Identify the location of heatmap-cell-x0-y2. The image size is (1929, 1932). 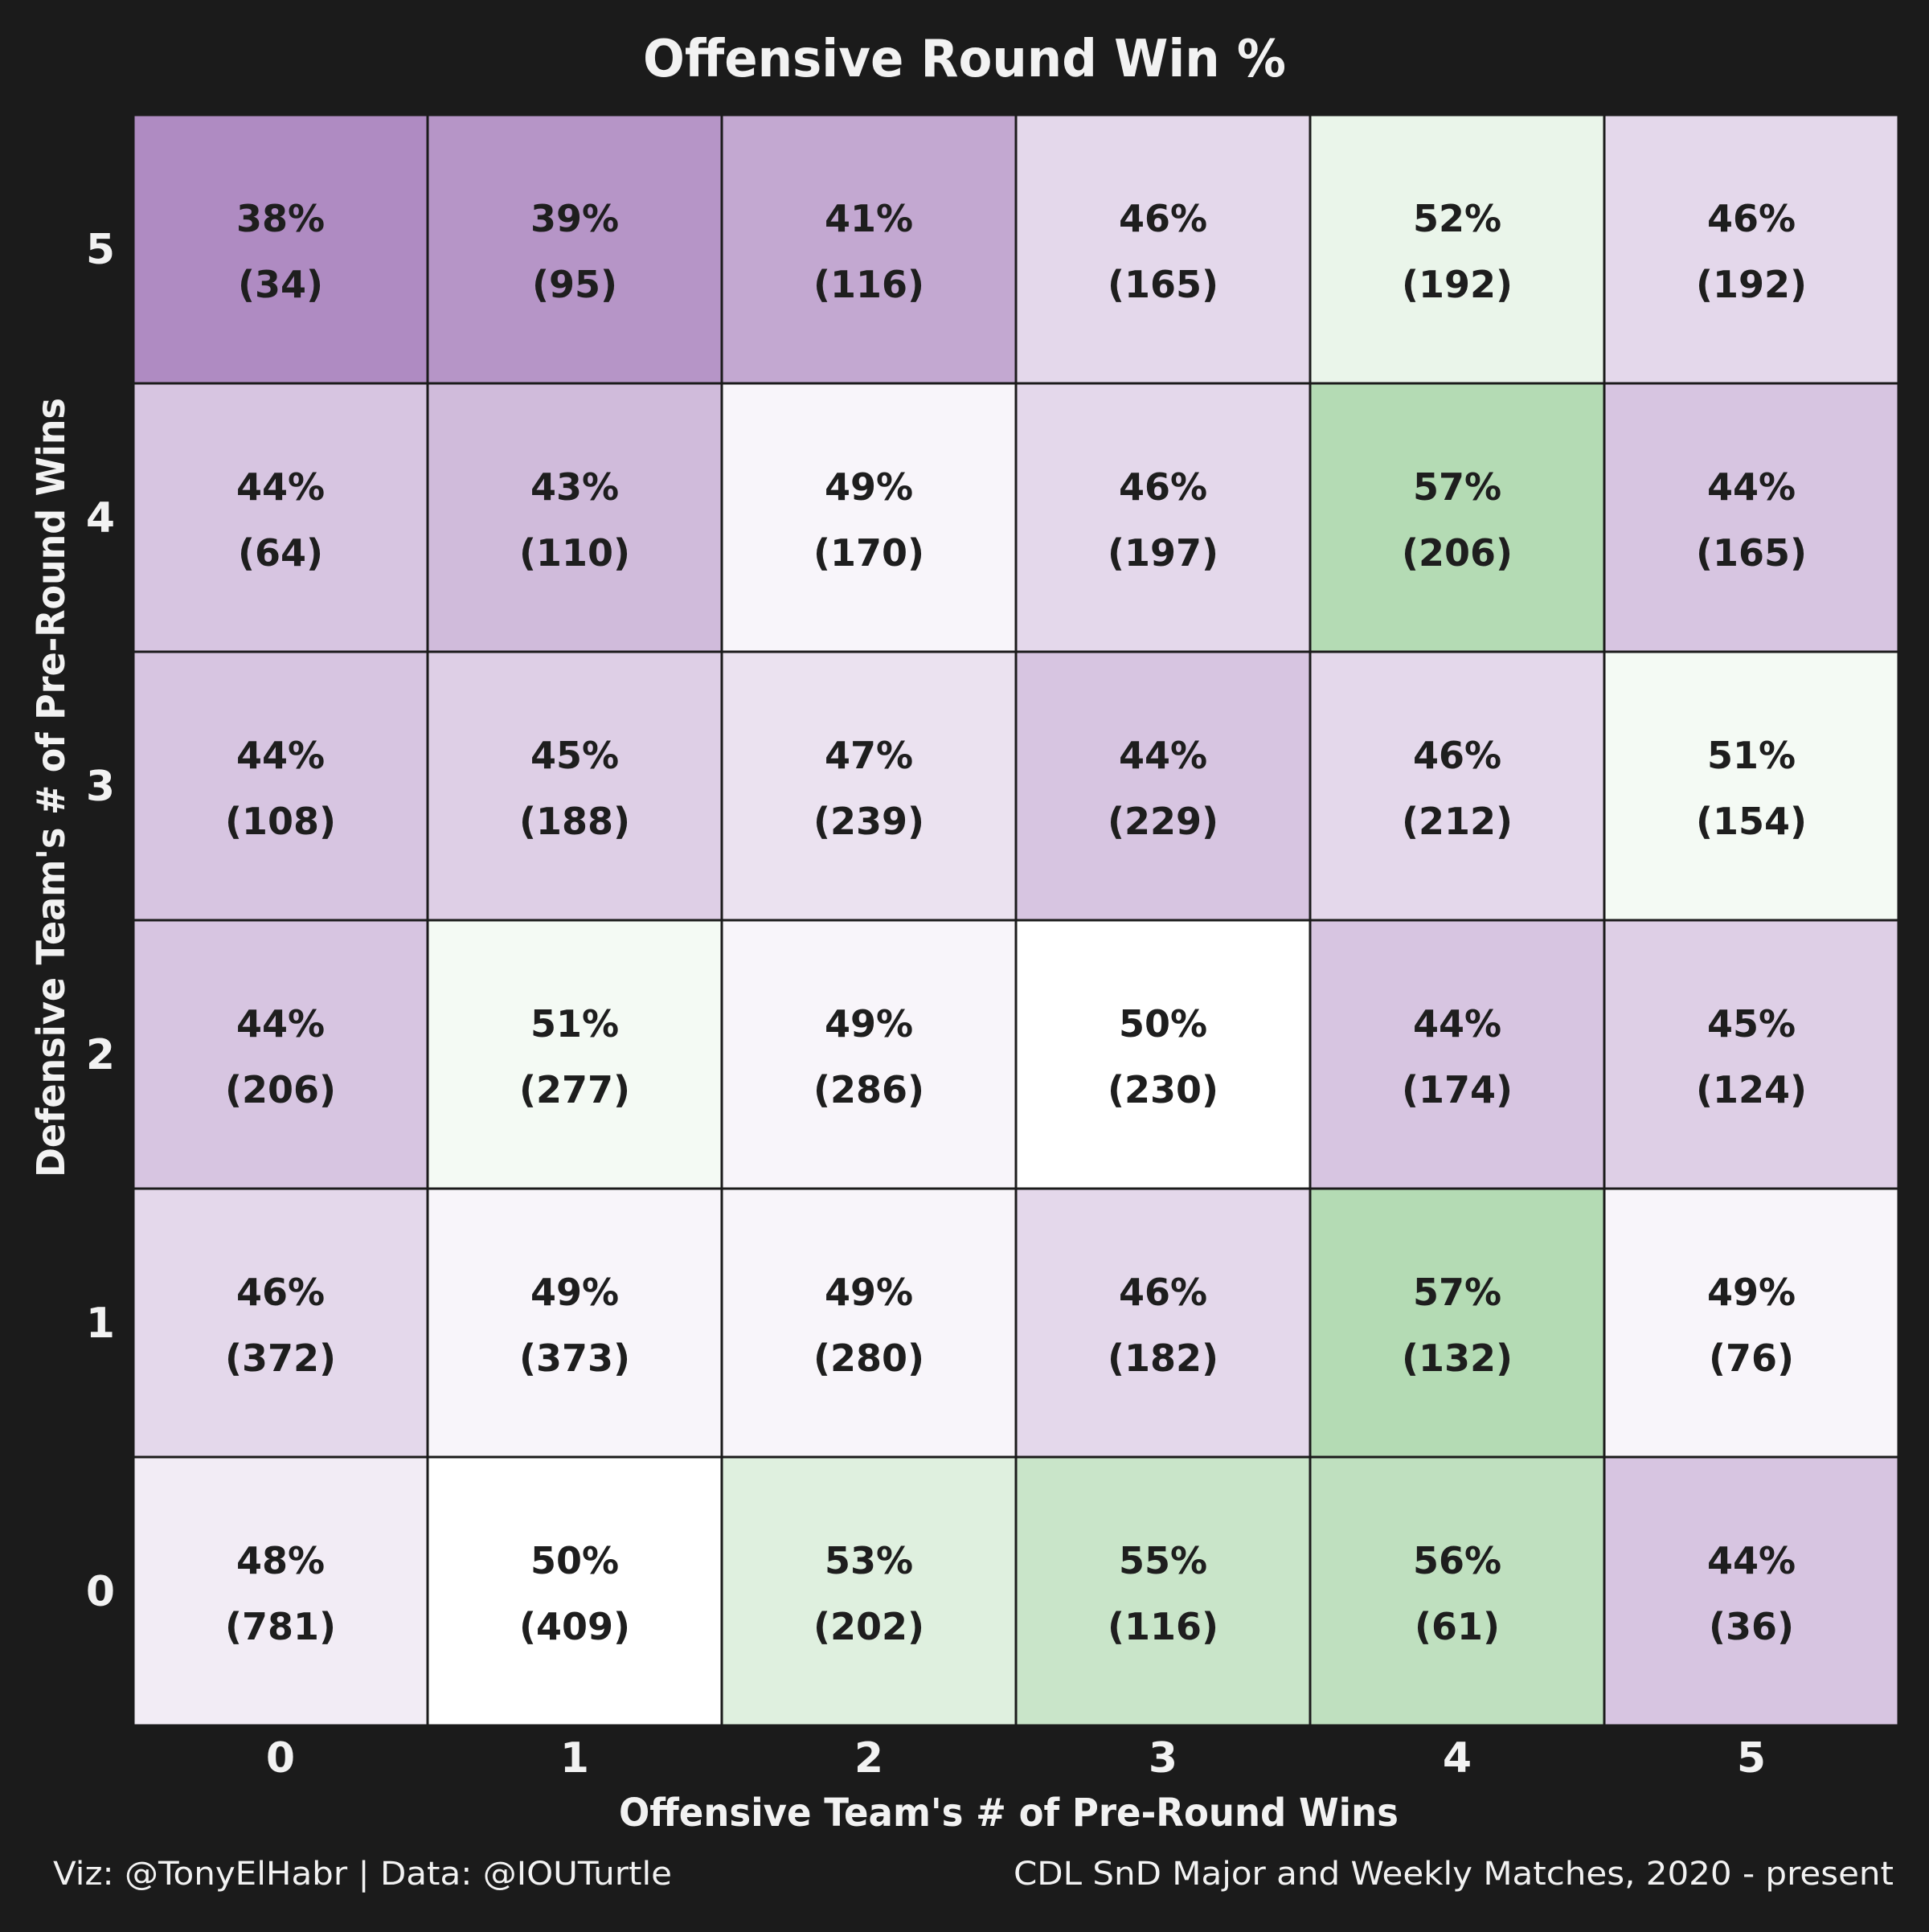
(280, 1054).